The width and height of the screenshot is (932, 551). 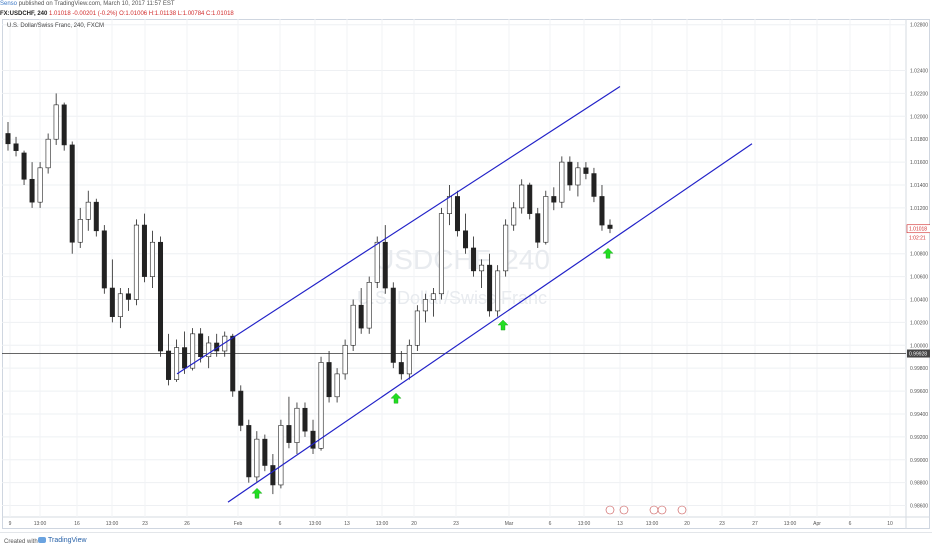 What do you see at coordinates (176, 14) in the screenshot?
I see `ohlc-values: O:1.01006 H:1.01138 L:1.00784 C:1.01018` at bounding box center [176, 14].